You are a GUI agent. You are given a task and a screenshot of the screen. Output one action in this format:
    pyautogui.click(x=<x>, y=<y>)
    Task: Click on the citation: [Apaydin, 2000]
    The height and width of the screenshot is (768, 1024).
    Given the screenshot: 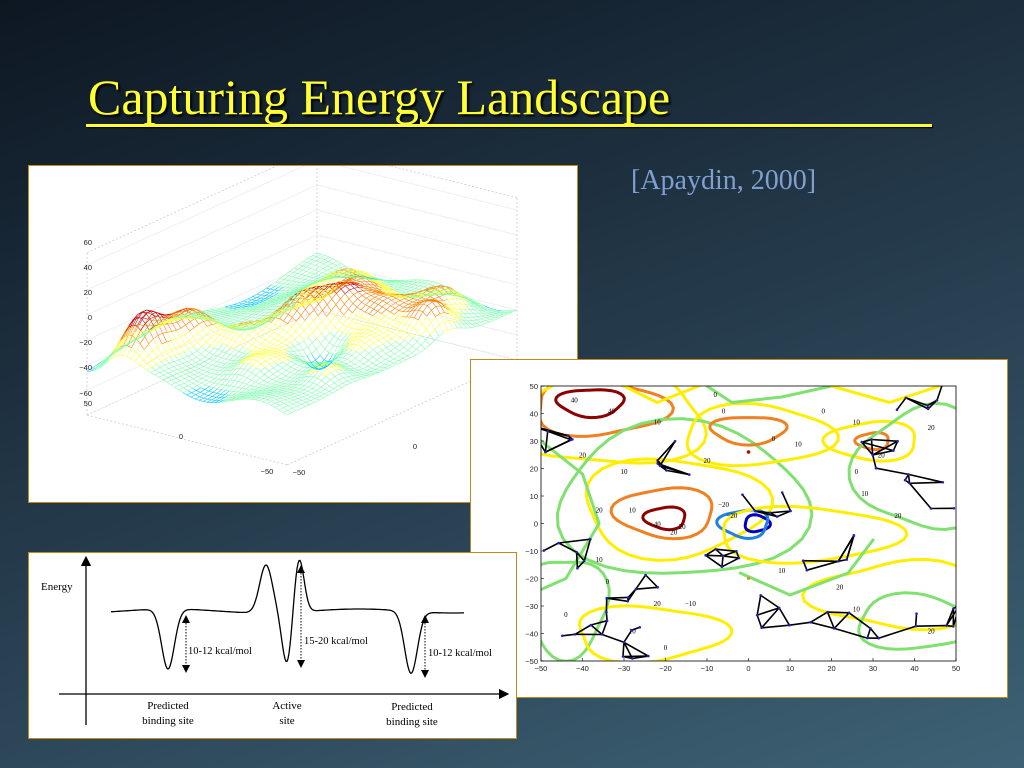 What is the action you would take?
    pyautogui.click(x=724, y=180)
    